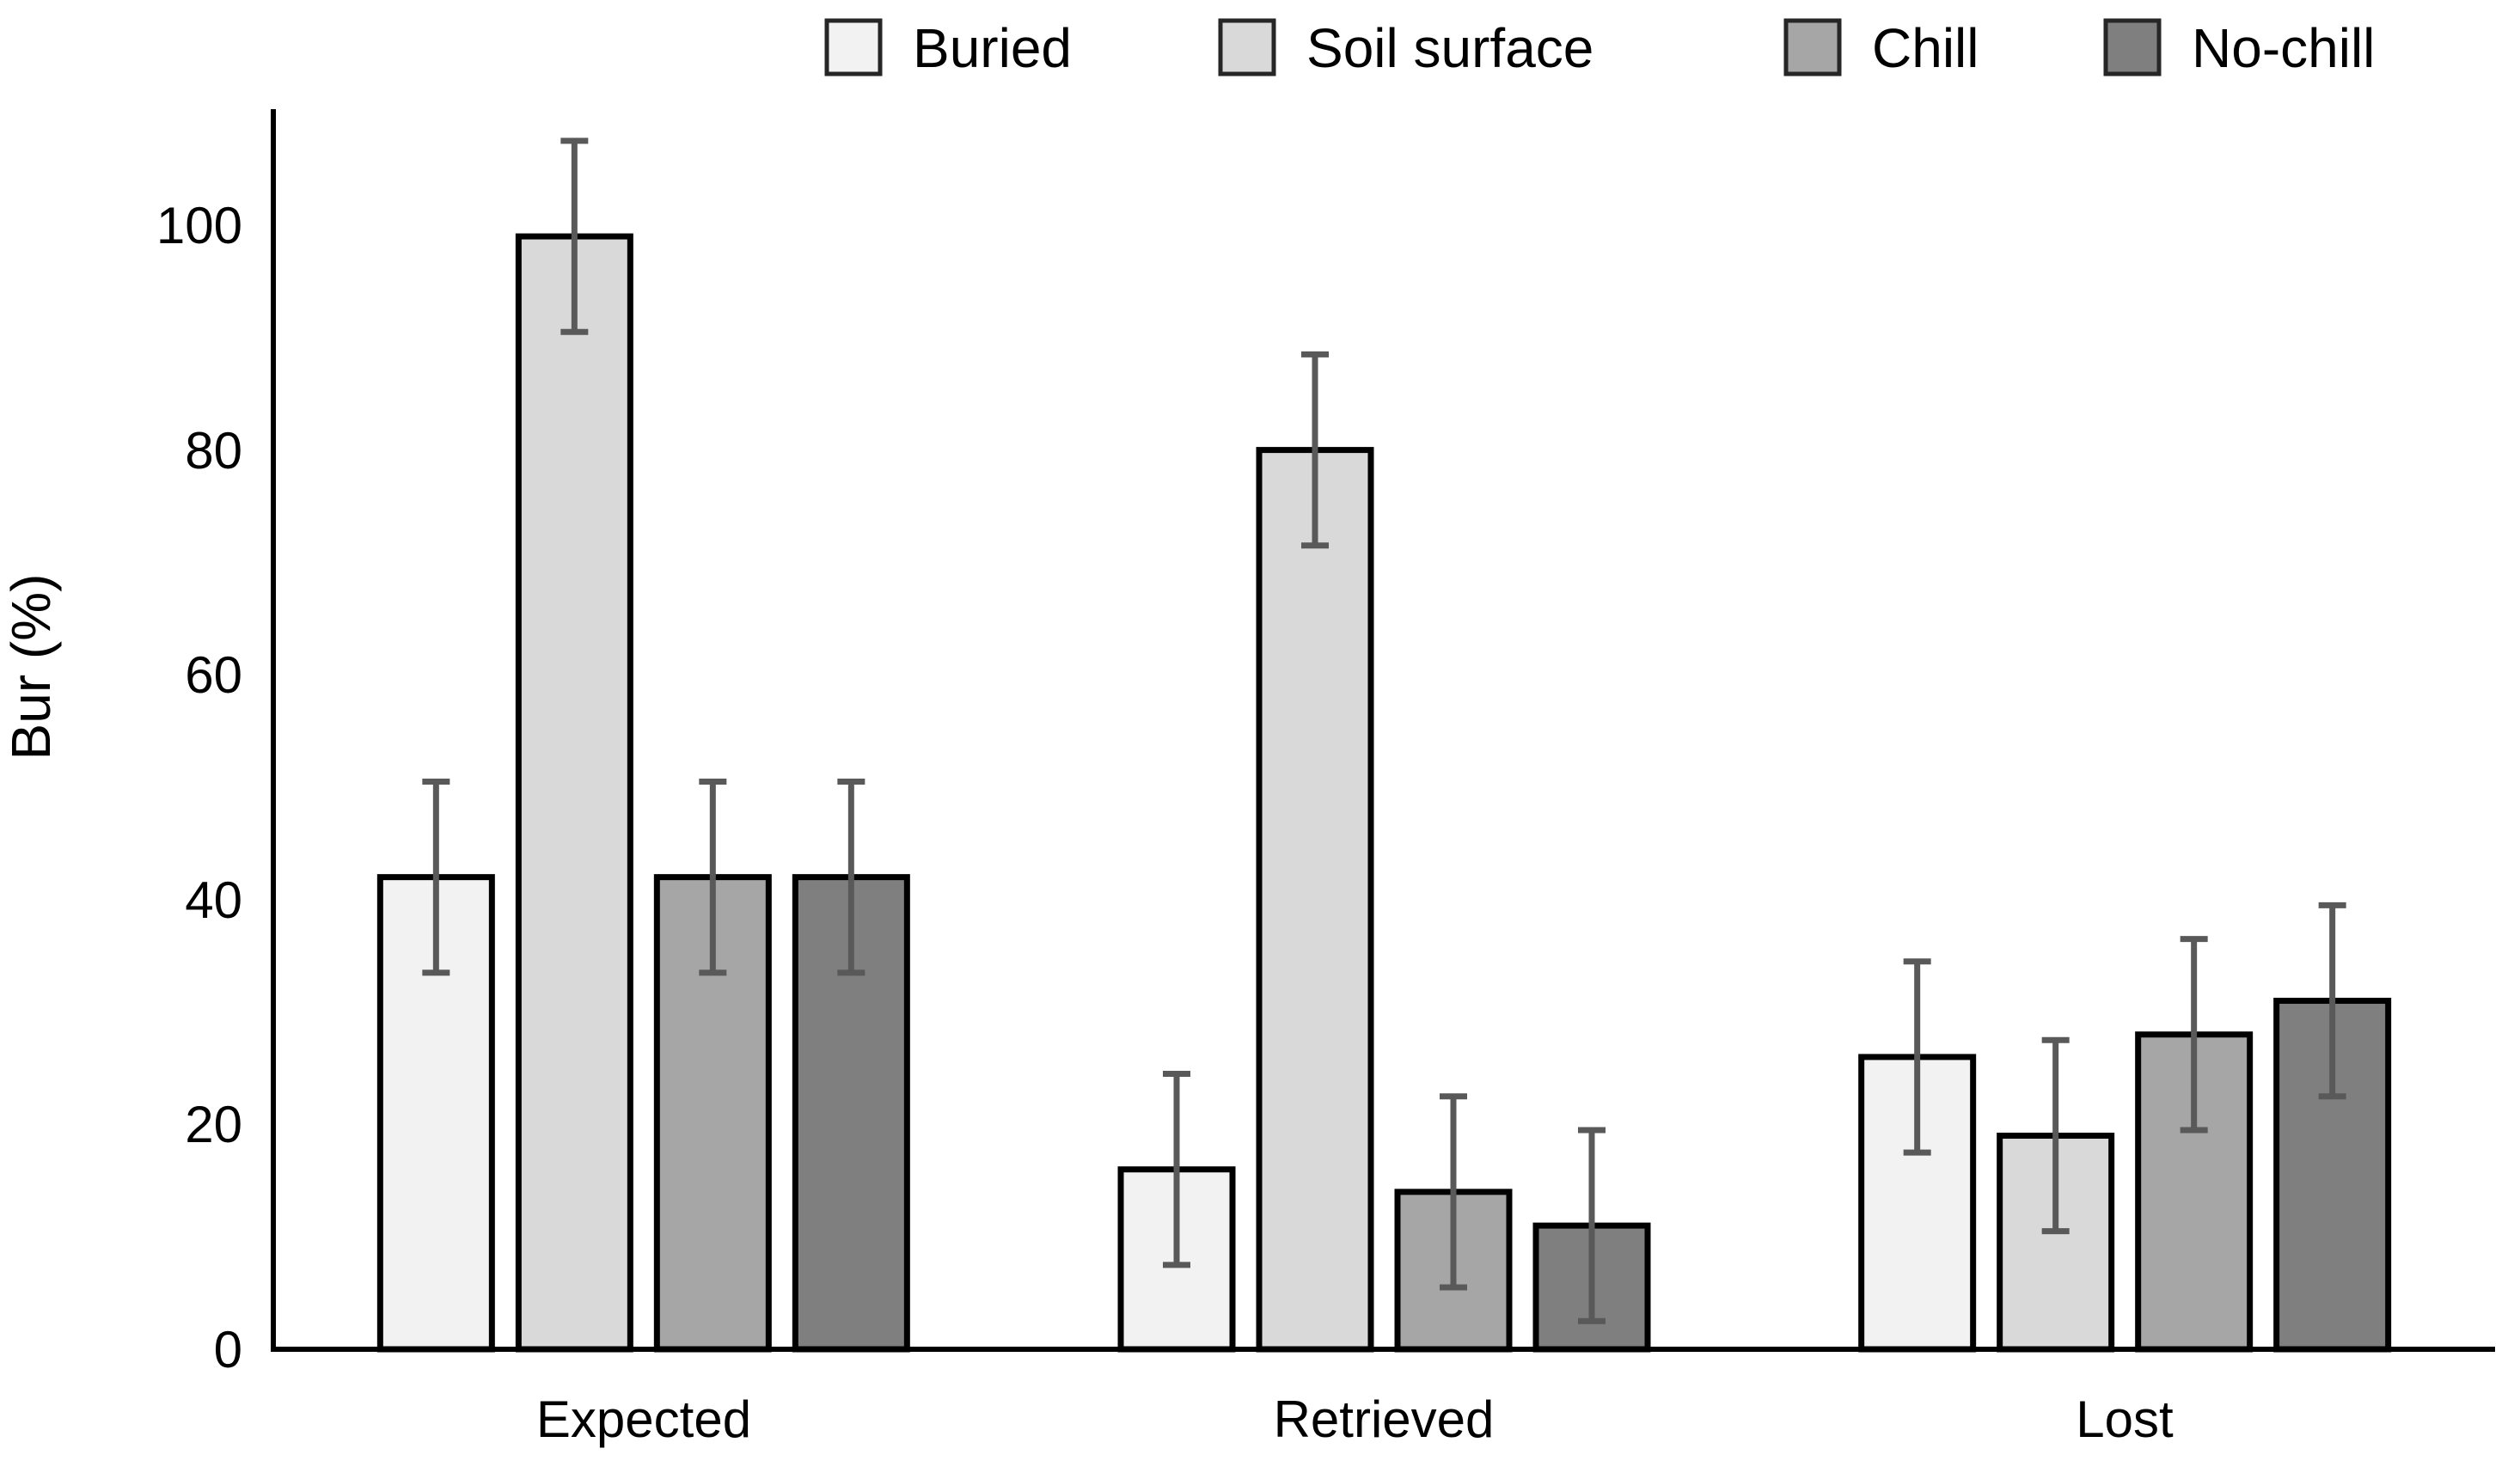  I want to click on bar-soil-surface-expected, so click(574, 793).